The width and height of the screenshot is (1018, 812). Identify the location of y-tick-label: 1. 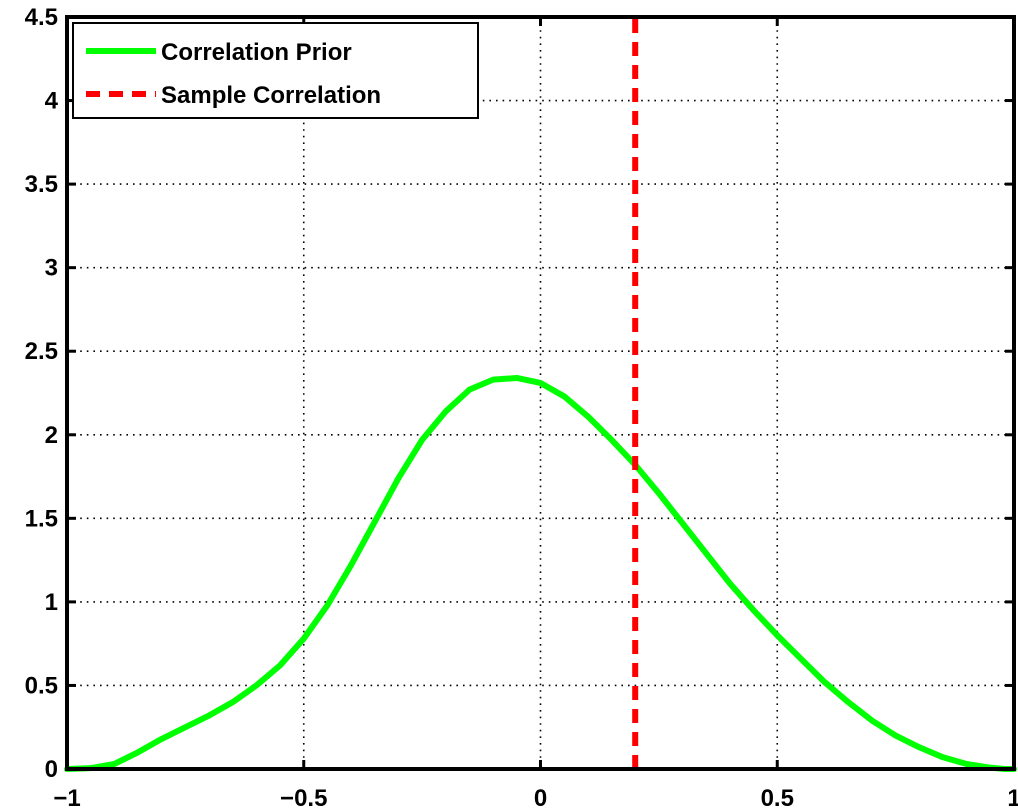
(51, 602).